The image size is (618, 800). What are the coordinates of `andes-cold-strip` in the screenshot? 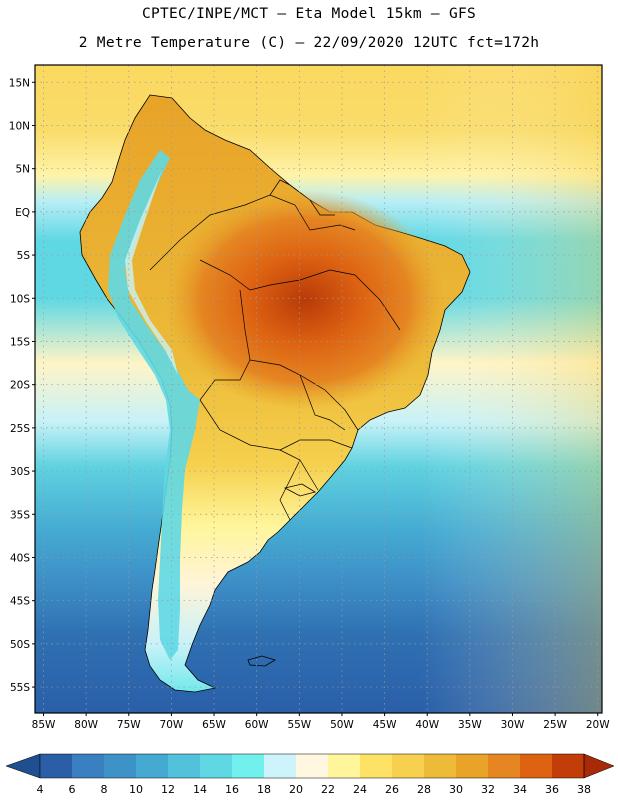 It's located at (154, 405).